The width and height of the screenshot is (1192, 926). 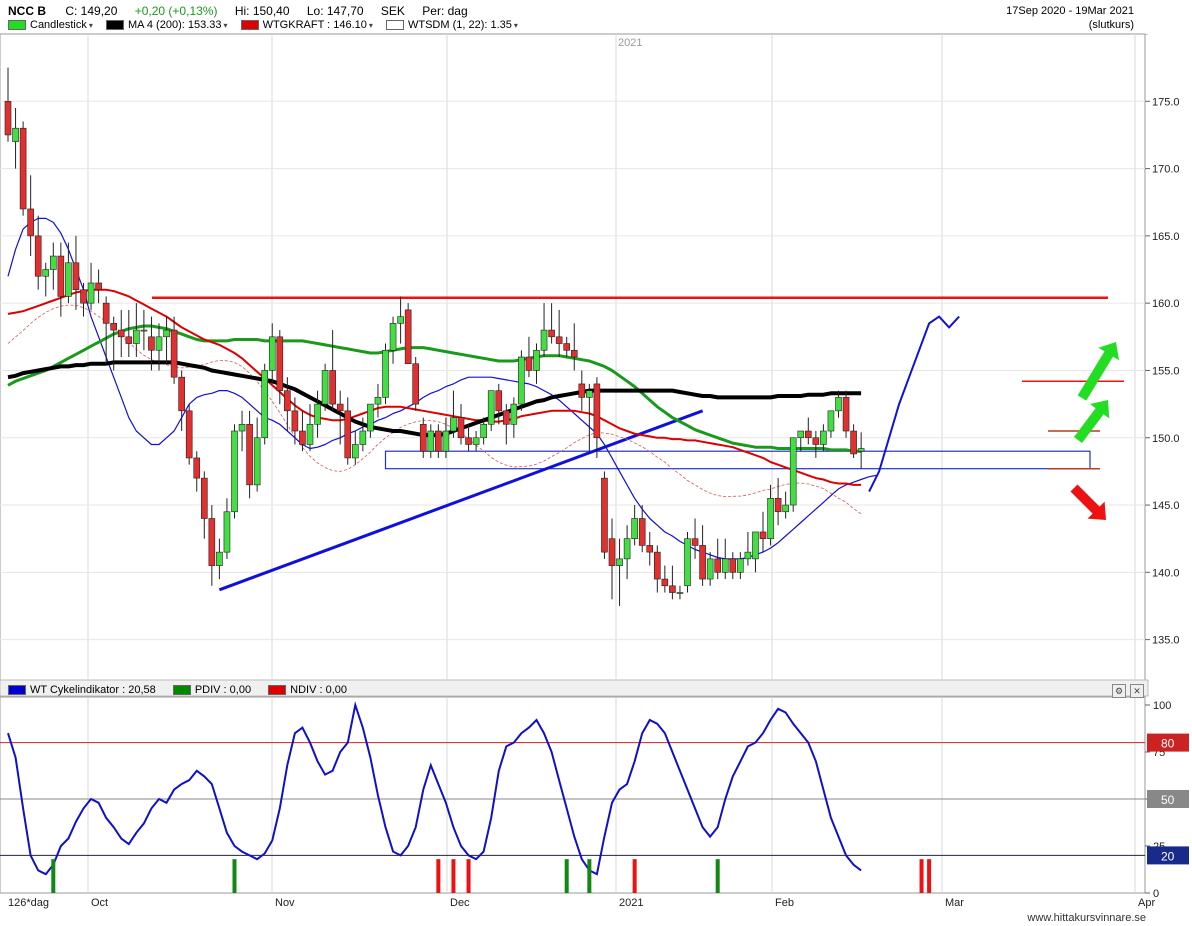 What do you see at coordinates (914, 404) in the screenshot?
I see `projection-line` at bounding box center [914, 404].